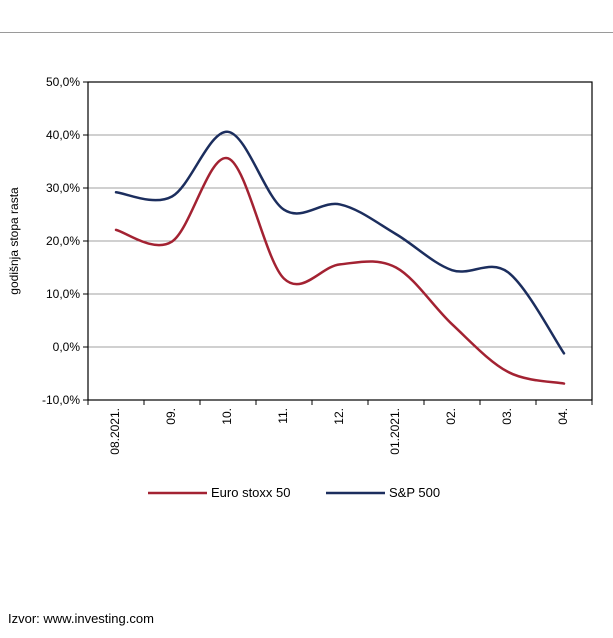 This screenshot has height=638, width=613. I want to click on x-tick-label: 08.2021., so click(115, 431).